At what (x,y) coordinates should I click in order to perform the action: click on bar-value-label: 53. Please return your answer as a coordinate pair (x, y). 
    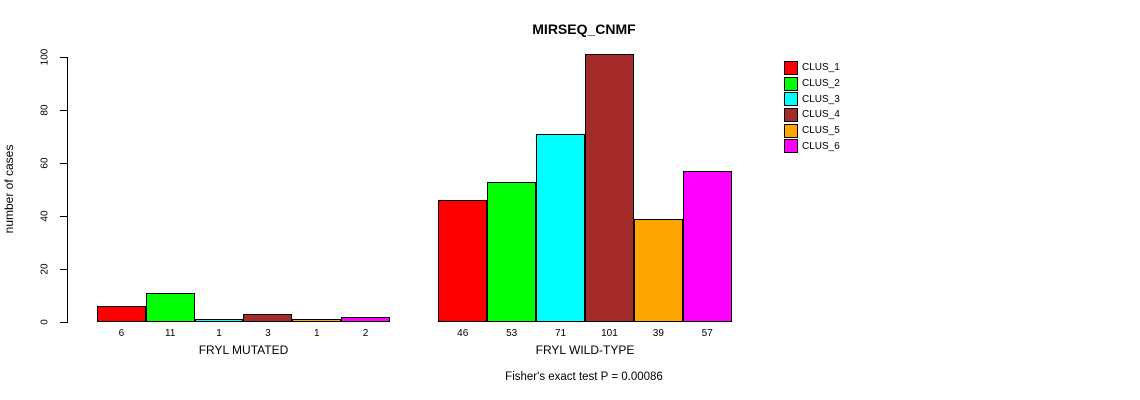
    Looking at the image, I should click on (512, 333).